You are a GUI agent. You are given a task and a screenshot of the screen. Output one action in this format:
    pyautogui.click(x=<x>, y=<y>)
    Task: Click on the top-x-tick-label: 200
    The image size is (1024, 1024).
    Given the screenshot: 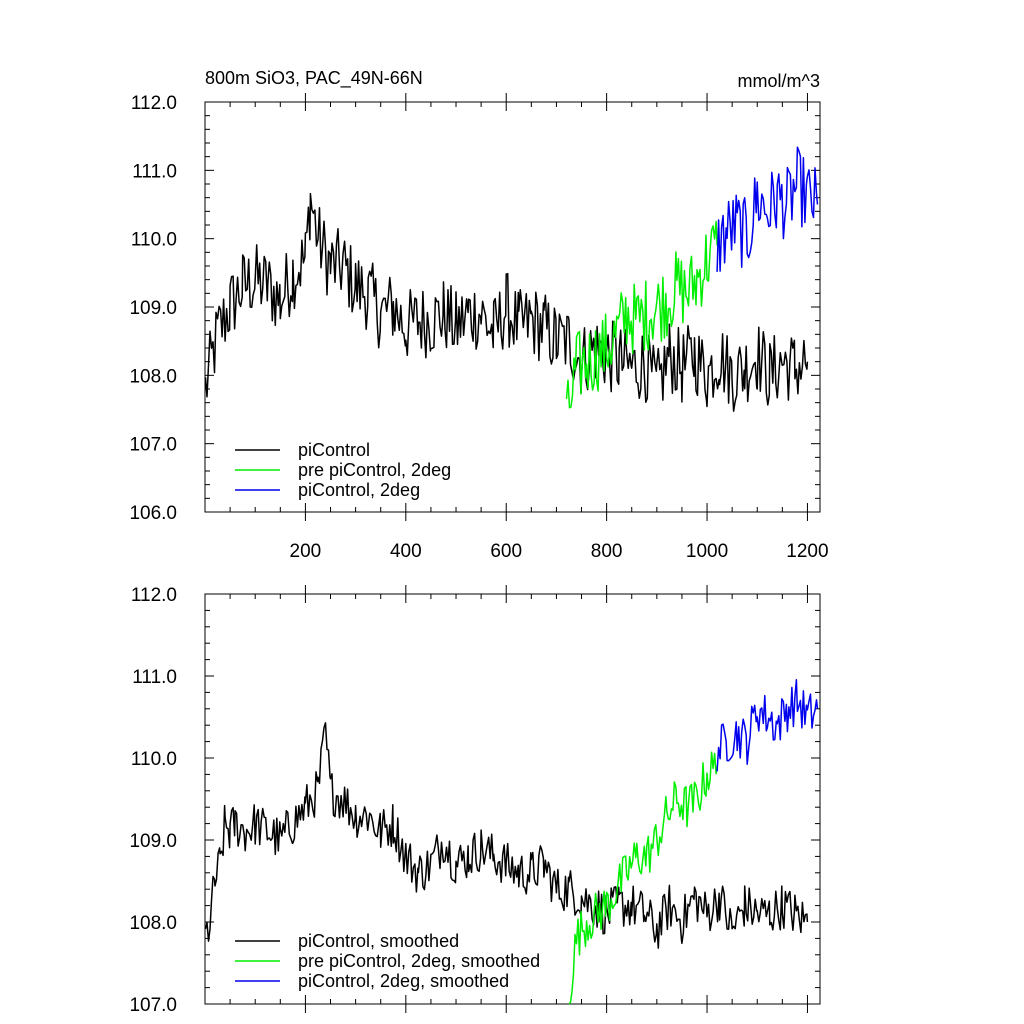 What is the action you would take?
    pyautogui.click(x=306, y=551)
    